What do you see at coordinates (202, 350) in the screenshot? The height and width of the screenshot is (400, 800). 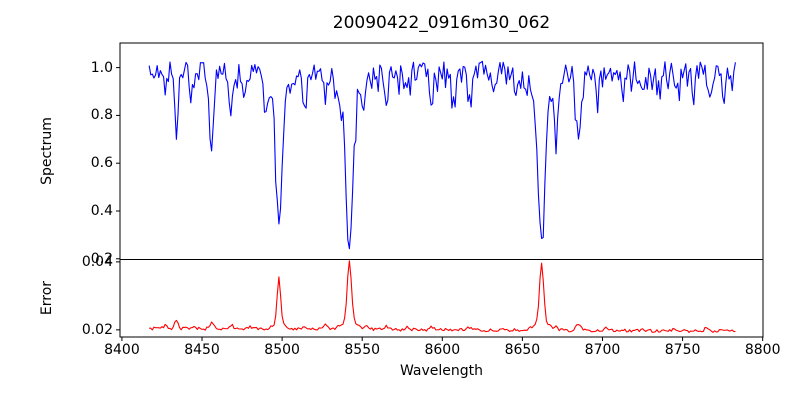 I see `x-tick-label: 8450` at bounding box center [202, 350].